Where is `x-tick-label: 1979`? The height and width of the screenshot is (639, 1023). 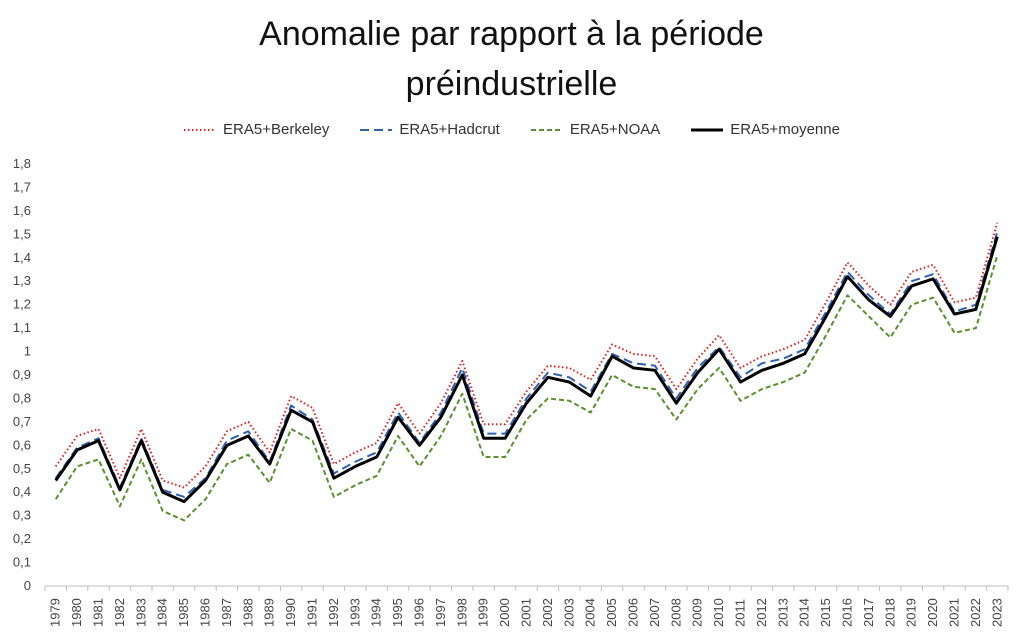 x-tick-label: 1979 is located at coordinates (55, 612).